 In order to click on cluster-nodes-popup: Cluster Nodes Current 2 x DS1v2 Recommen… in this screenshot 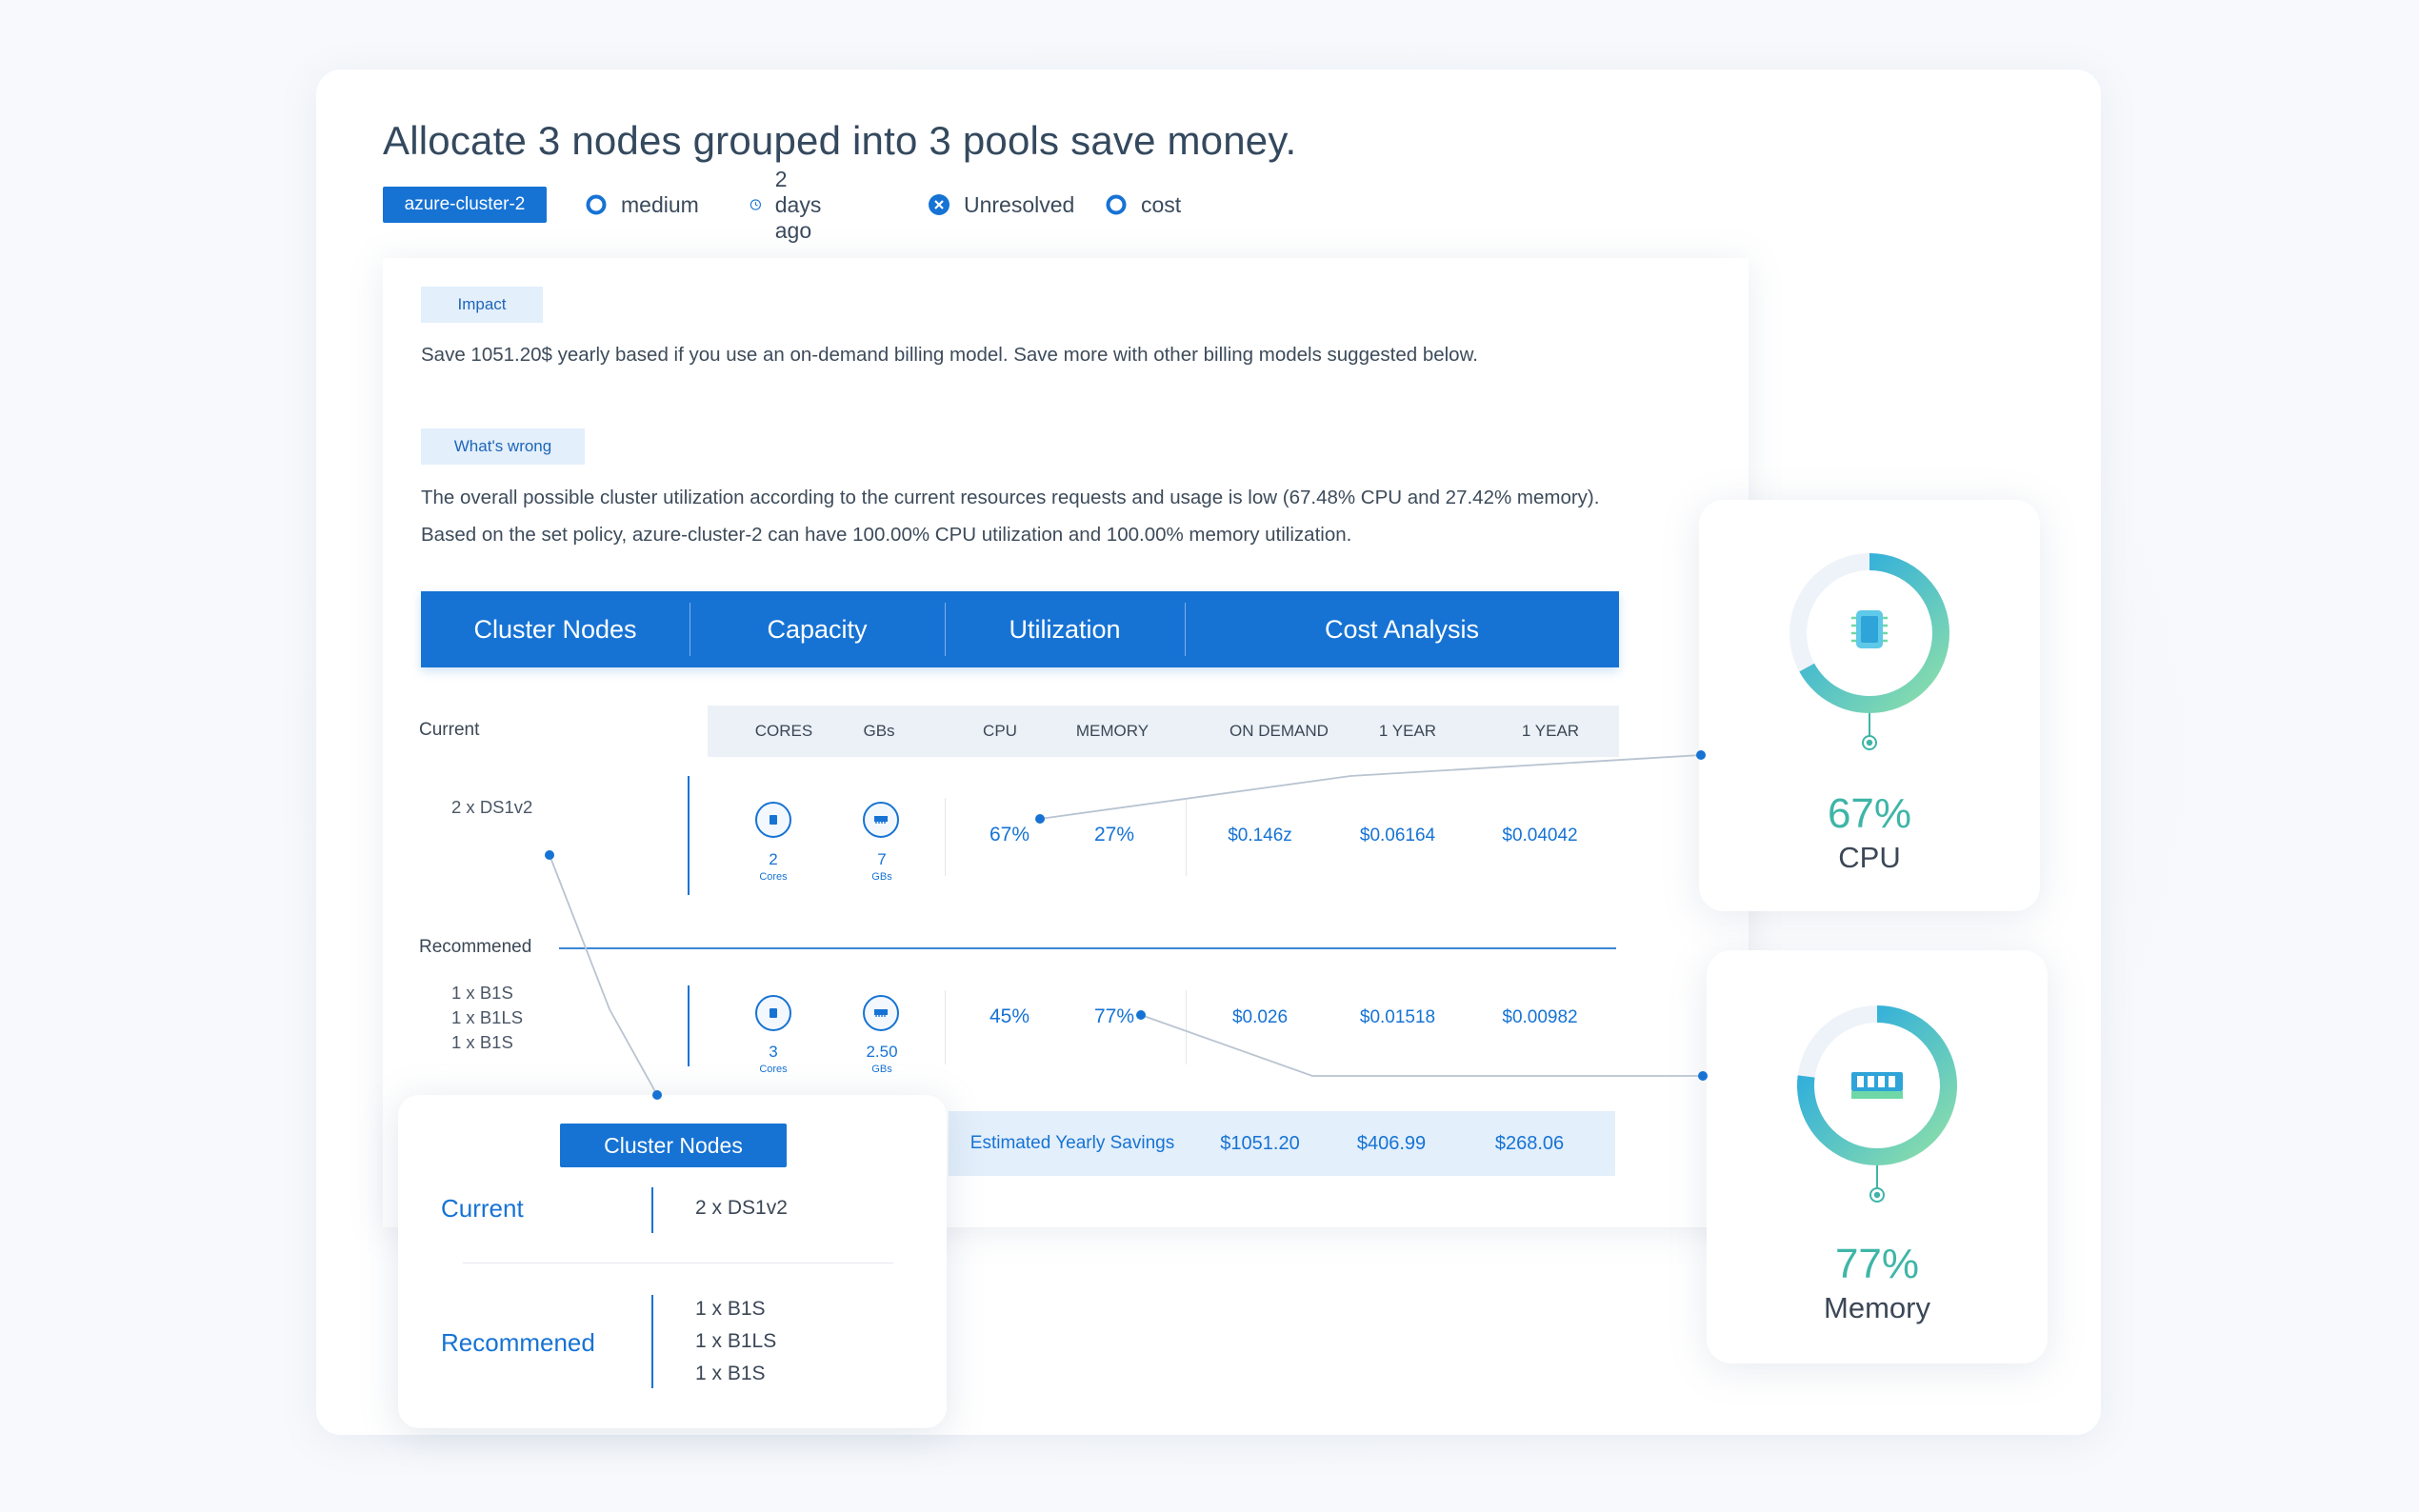, I will do `click(672, 1261)`.